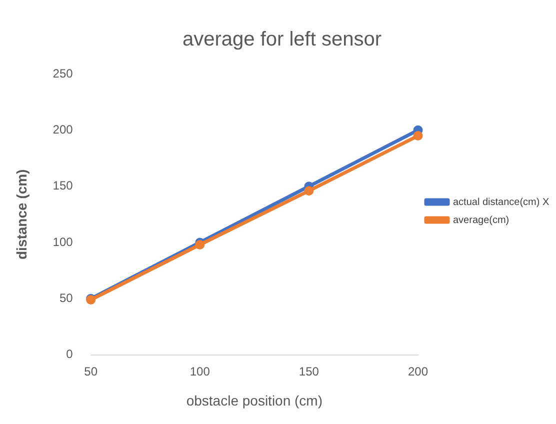 This screenshot has width=556, height=424. I want to click on x-tick-label: 200, so click(418, 371).